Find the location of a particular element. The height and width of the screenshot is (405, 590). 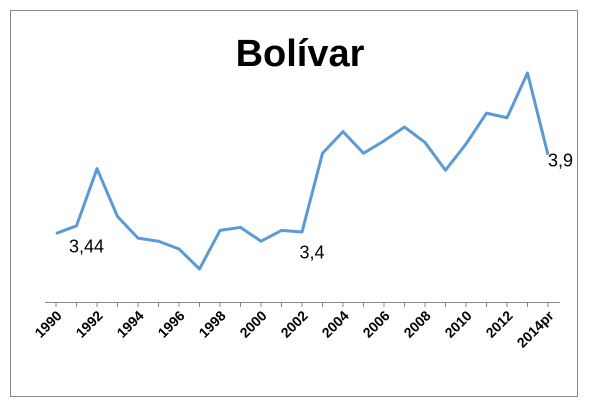

data-label: 3,4 is located at coordinates (311, 253).